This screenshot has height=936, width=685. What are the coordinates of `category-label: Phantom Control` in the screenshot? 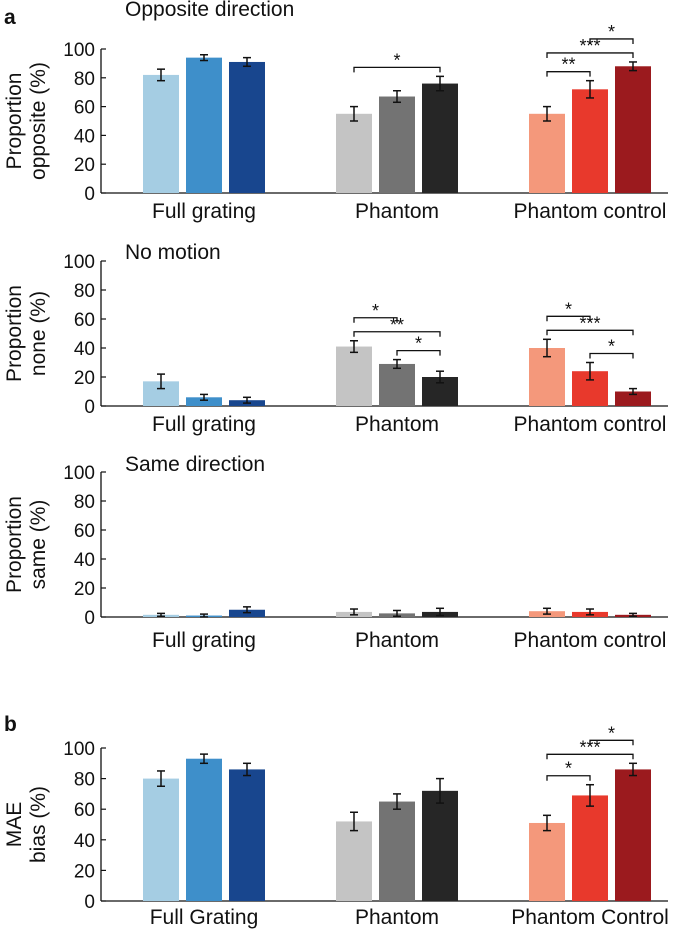 It's located at (590, 917).